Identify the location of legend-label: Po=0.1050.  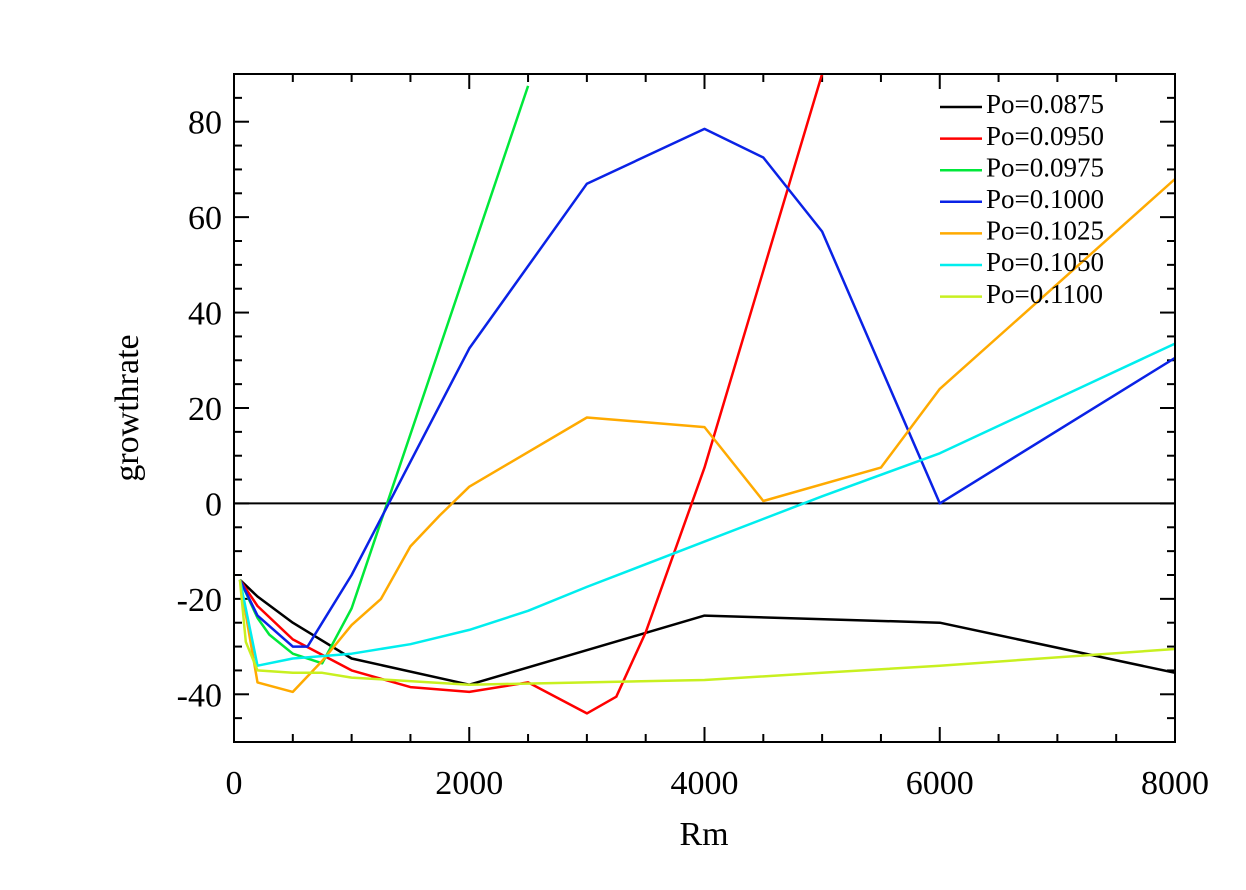
(1045, 262).